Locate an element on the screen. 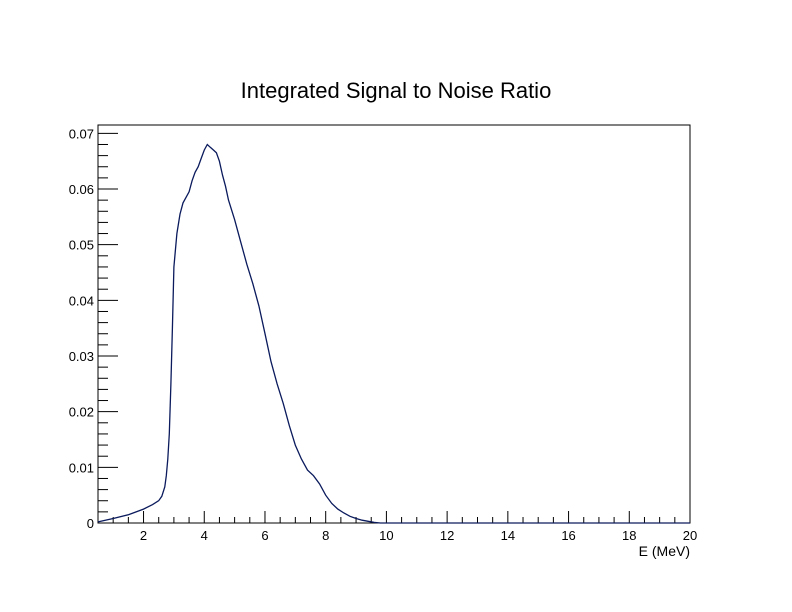  x-axis: 2 4 6 8 10 12 14 16 18 20 is located at coordinates (404, 527).